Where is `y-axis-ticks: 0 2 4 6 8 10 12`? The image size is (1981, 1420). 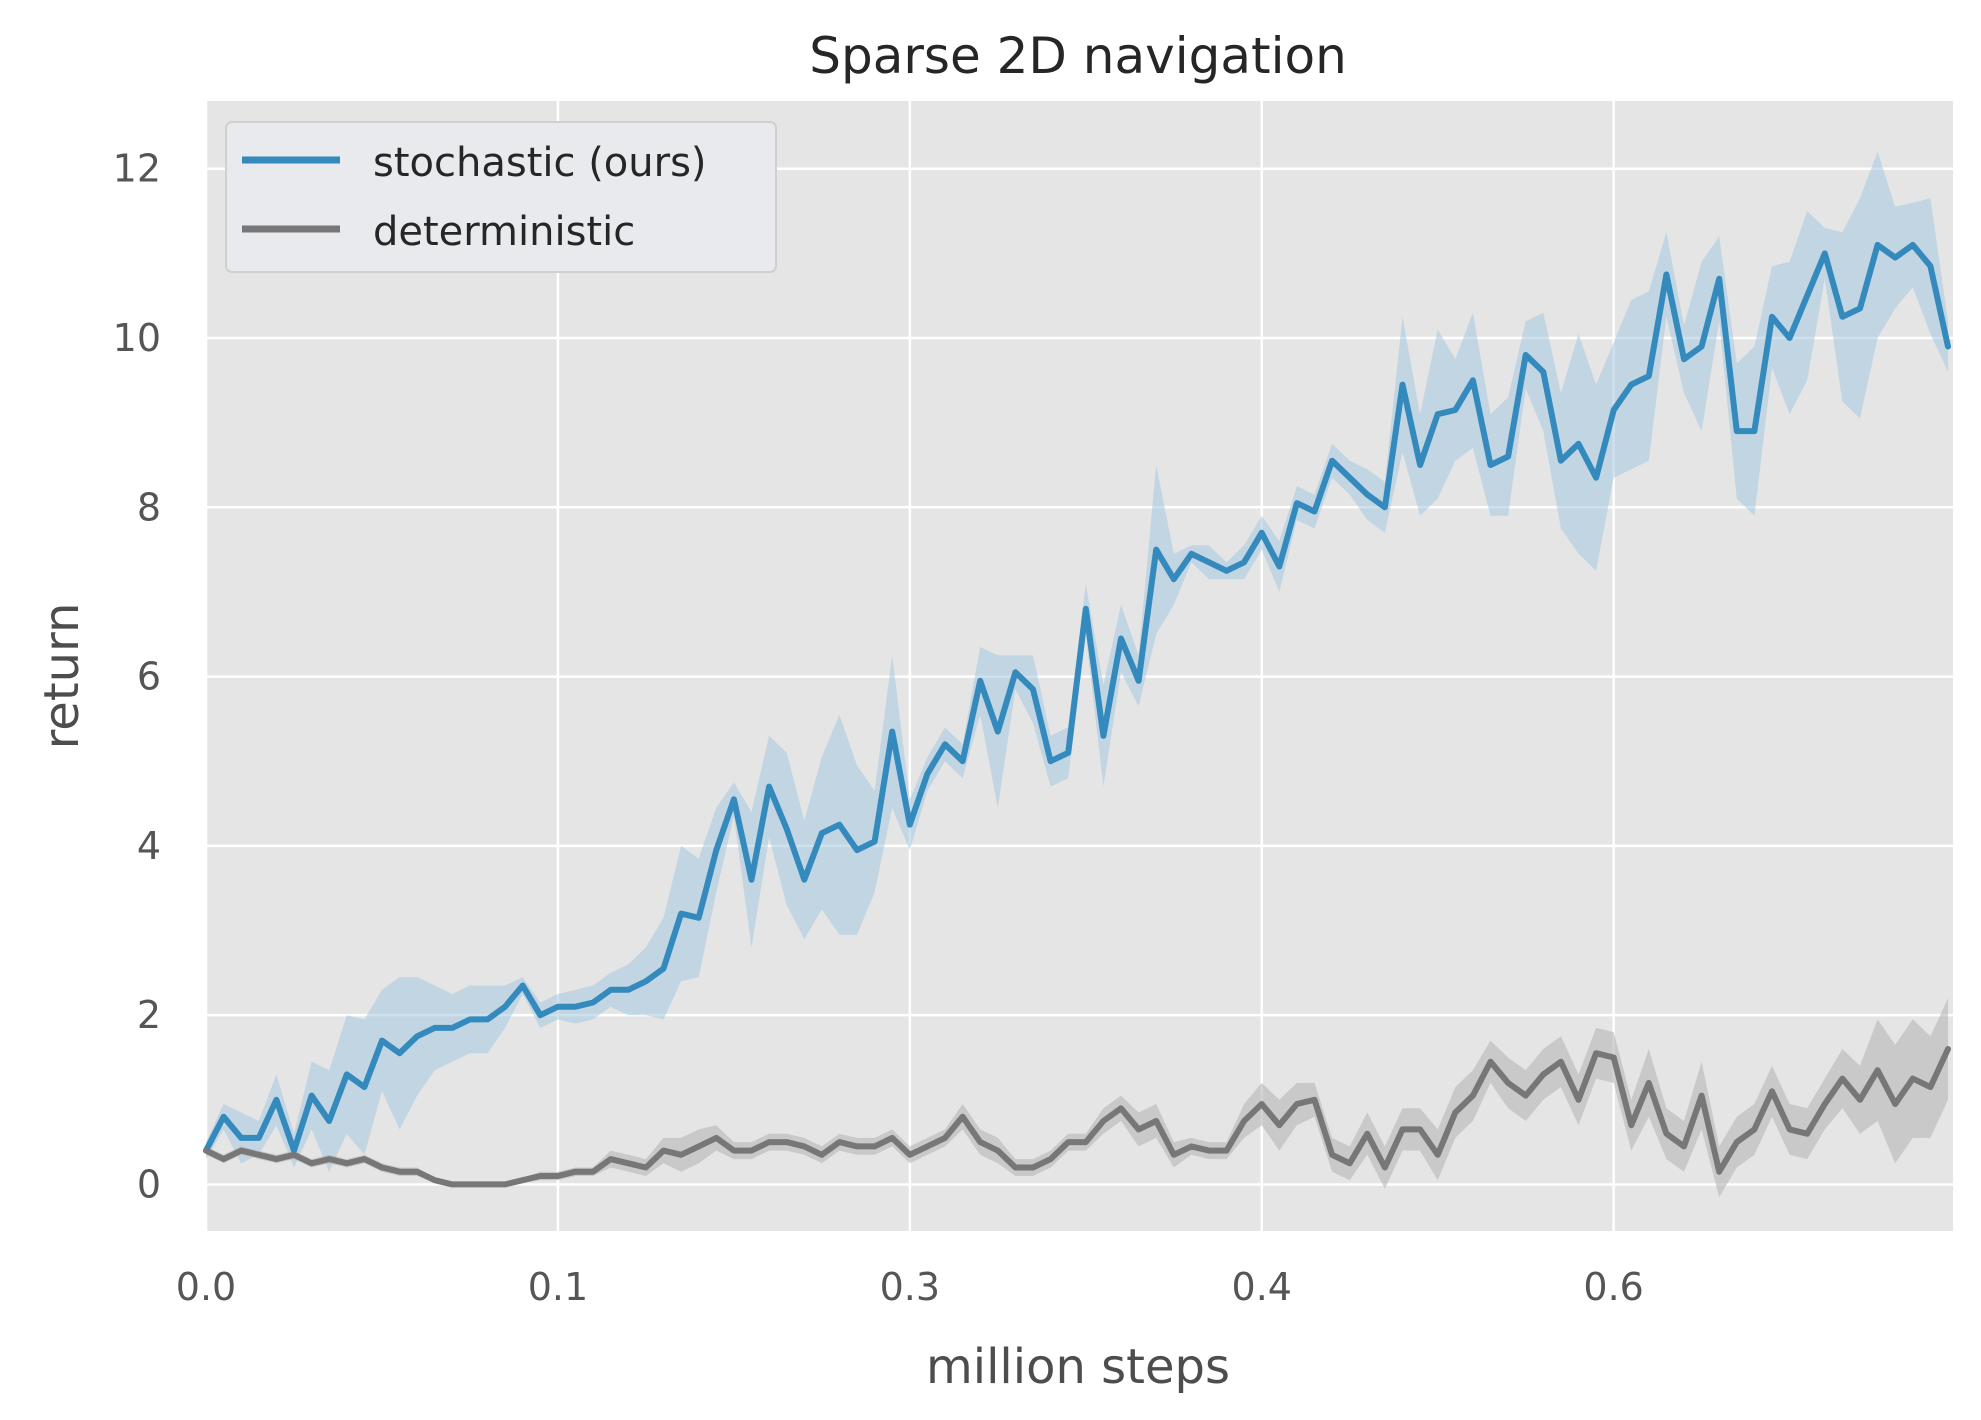 y-axis-ticks: 0 2 4 6 8 10 12 is located at coordinates (137, 677).